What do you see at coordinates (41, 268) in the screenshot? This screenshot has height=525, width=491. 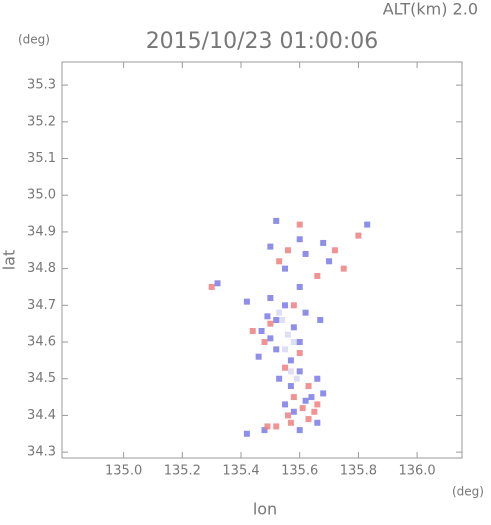 I see `y-tick-label: 34.8` at bounding box center [41, 268].